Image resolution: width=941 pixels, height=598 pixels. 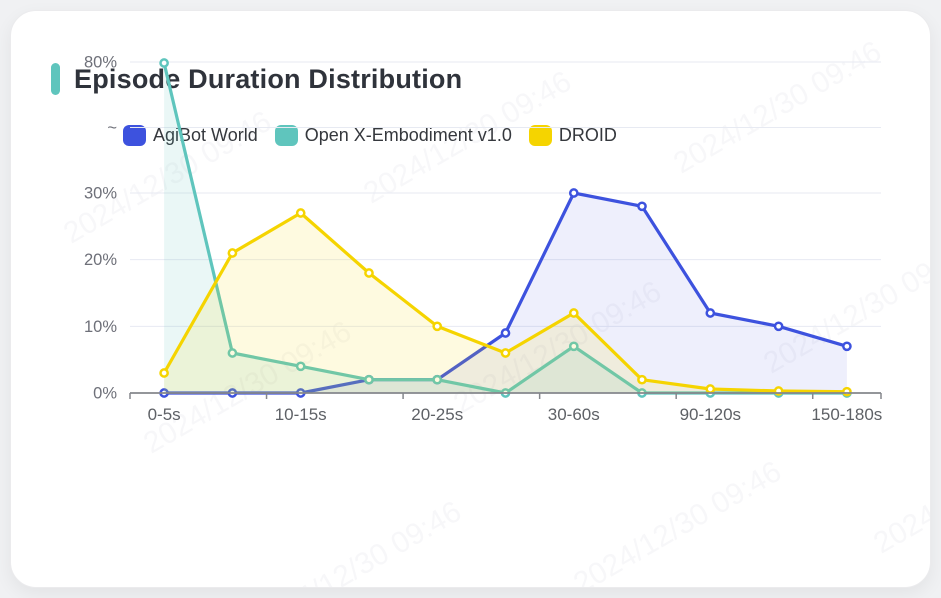 I want to click on y-axis-label: 0%, so click(x=105, y=394).